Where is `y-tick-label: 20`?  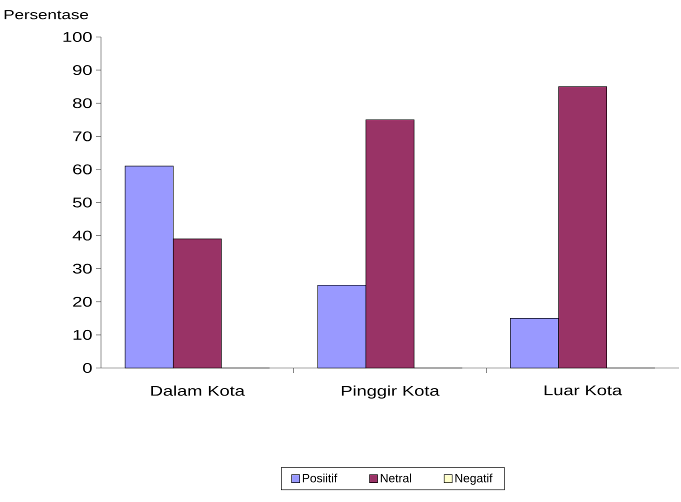 y-tick-label: 20 is located at coordinates (82, 301).